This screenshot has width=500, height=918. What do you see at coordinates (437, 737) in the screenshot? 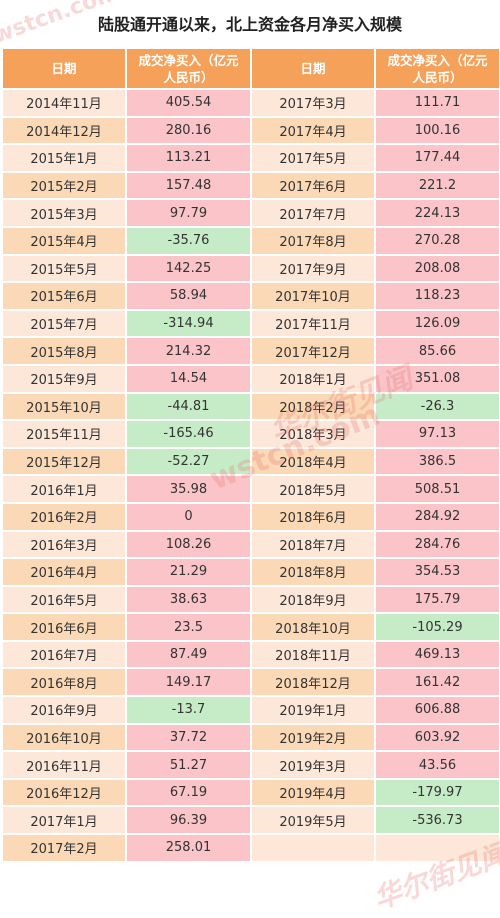
I see `value-cell: 603.92` at bounding box center [437, 737].